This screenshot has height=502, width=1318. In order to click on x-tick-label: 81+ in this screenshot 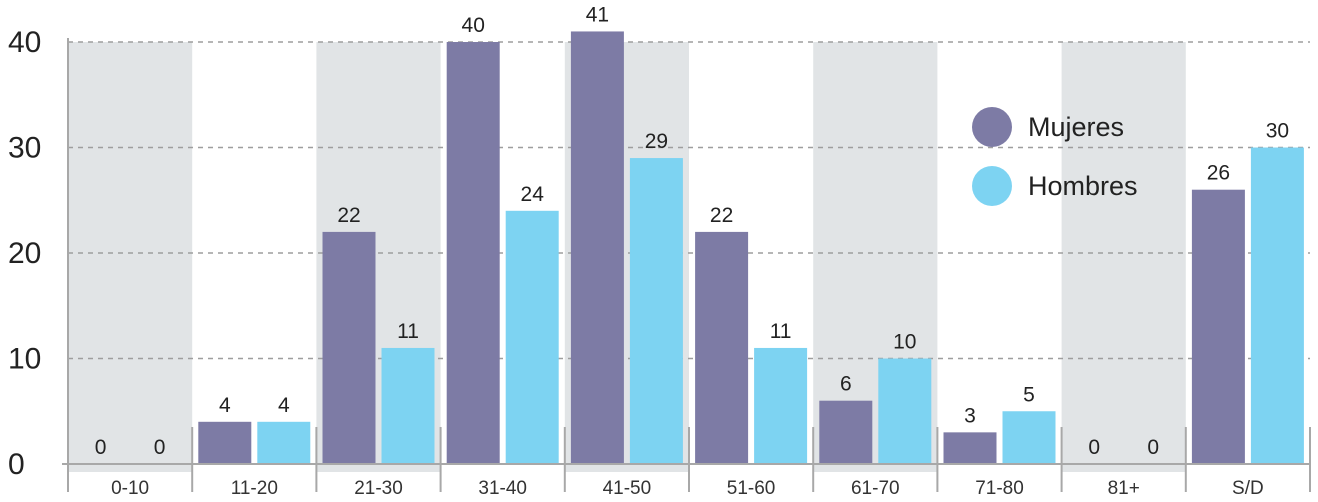, I will do `click(1124, 488)`.